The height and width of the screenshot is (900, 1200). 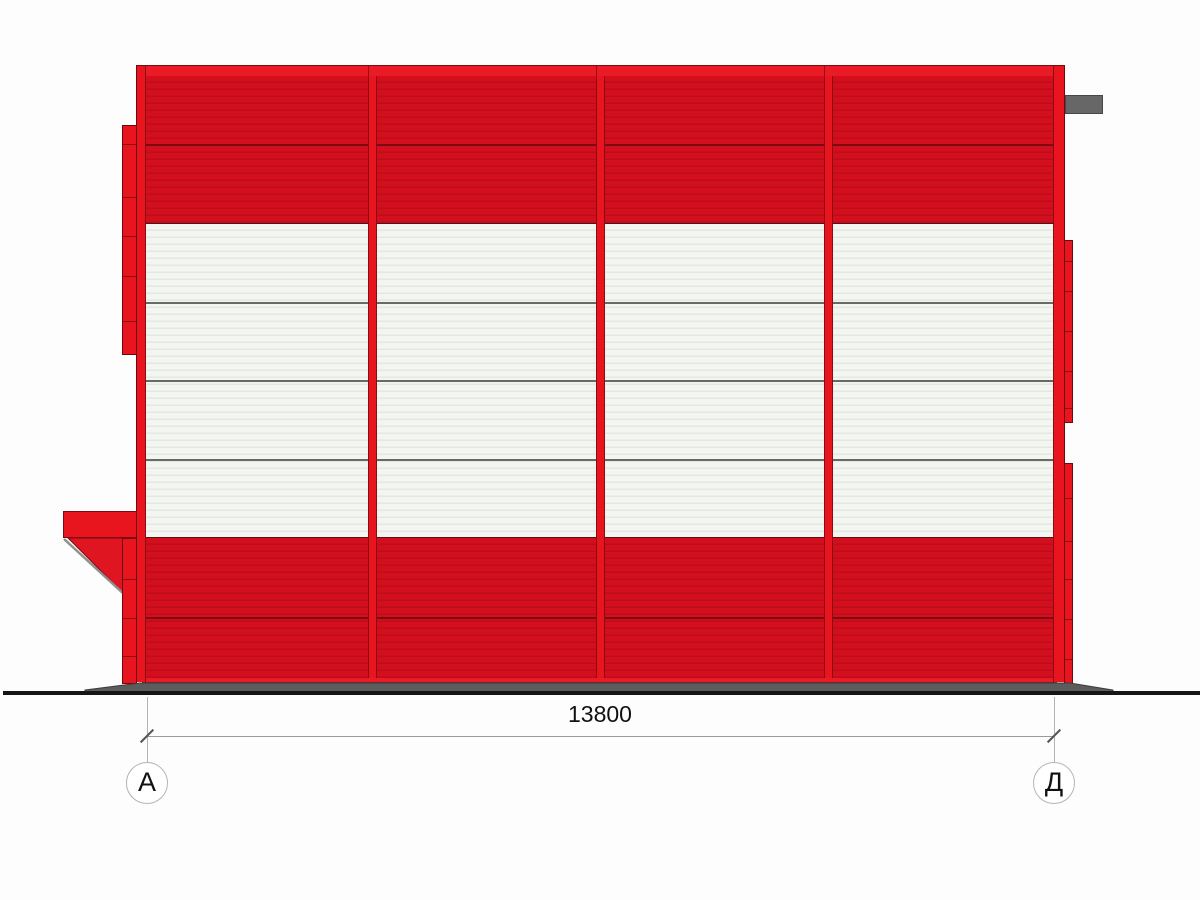 I want to click on grid-axis-bubble-left: А, so click(x=147, y=783).